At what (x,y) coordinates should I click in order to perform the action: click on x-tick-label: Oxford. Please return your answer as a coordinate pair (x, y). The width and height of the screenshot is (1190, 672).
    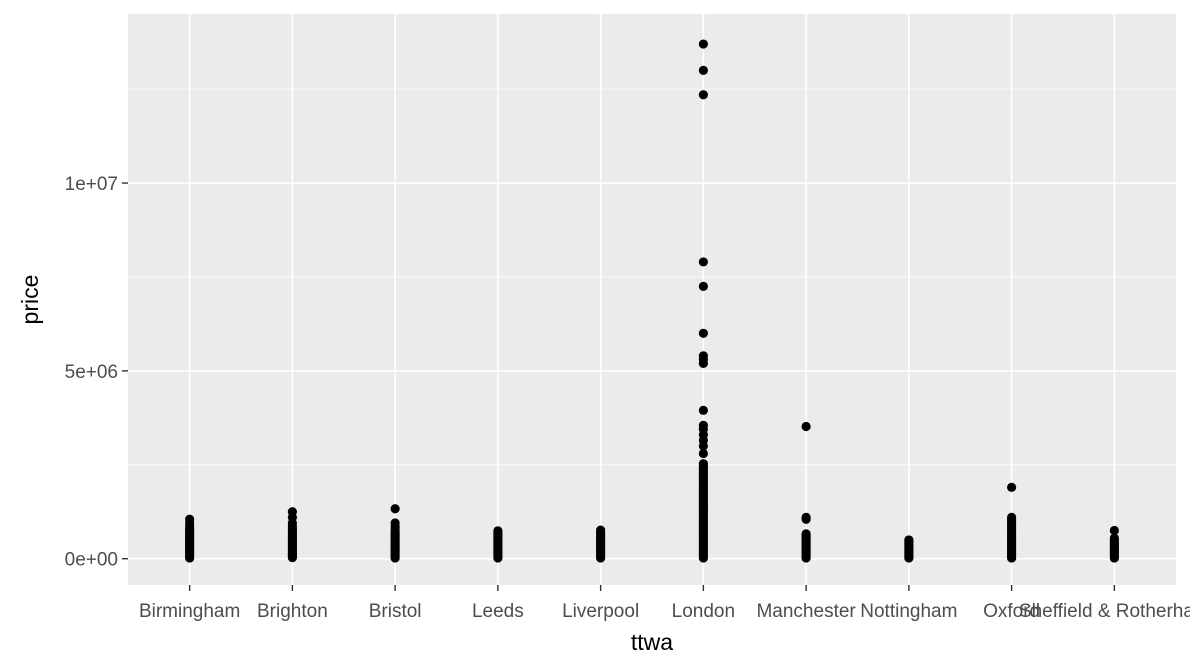
    Looking at the image, I should click on (1011, 611).